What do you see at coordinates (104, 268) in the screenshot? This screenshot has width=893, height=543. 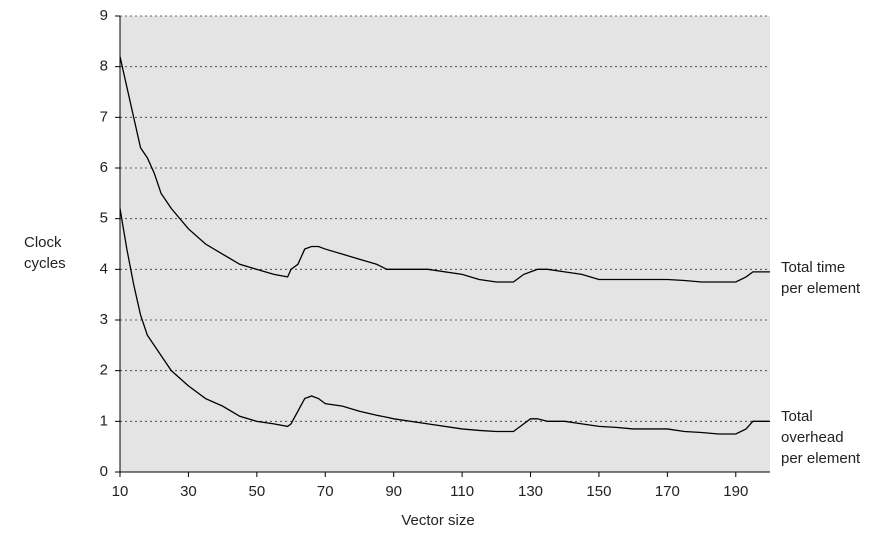 I see `y-tick-label: 4` at bounding box center [104, 268].